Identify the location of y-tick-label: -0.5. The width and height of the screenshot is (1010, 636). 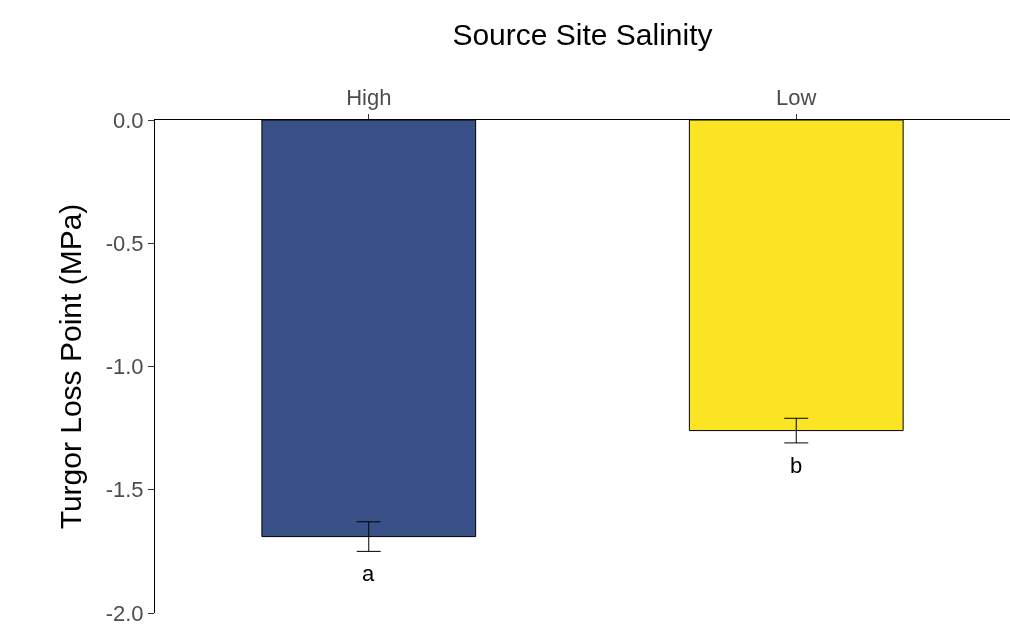
(124, 243).